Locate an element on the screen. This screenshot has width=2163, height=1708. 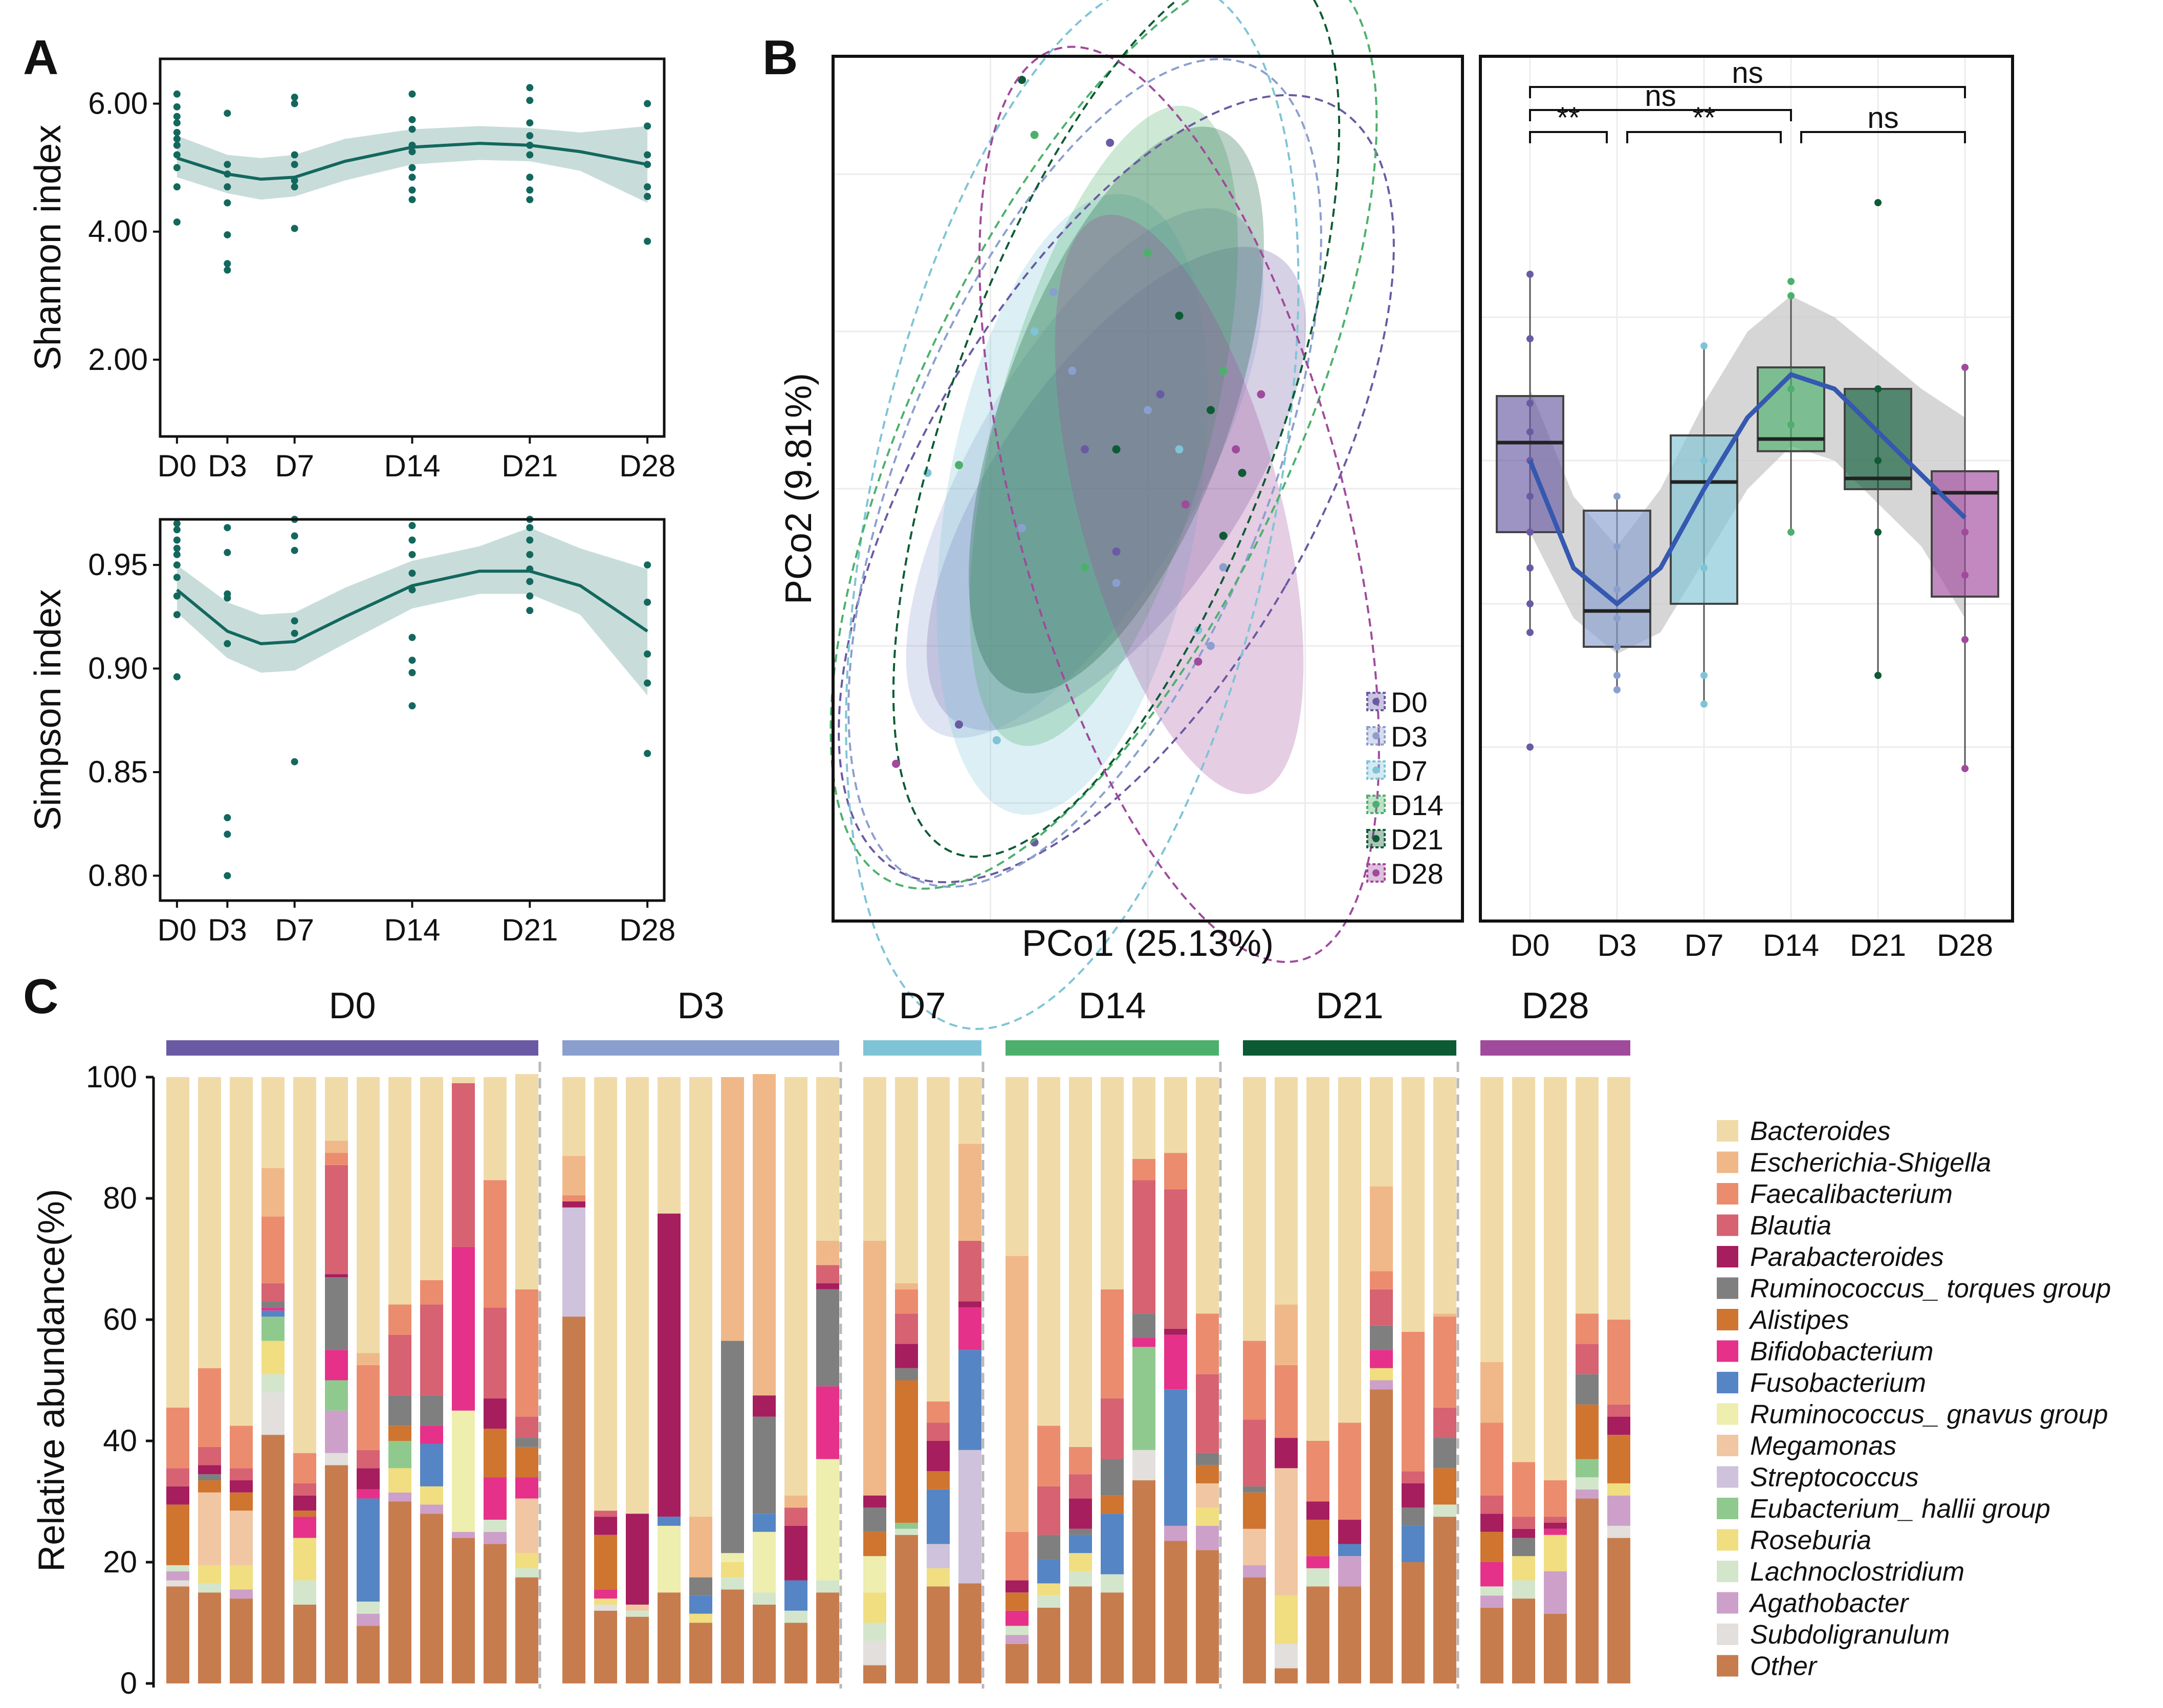
simpson-y-axis-title: Simpson index is located at coordinates (48, 709).